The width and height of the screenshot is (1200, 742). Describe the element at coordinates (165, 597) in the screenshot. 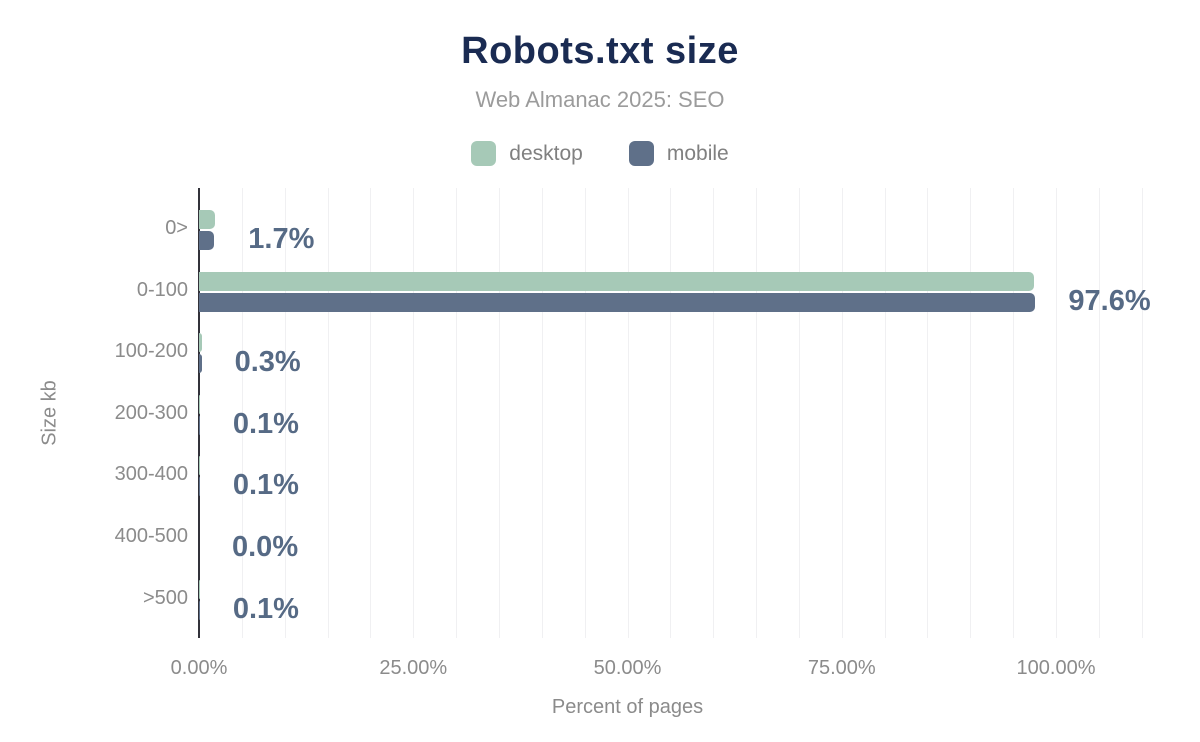

I see `category-label: >500` at that location.